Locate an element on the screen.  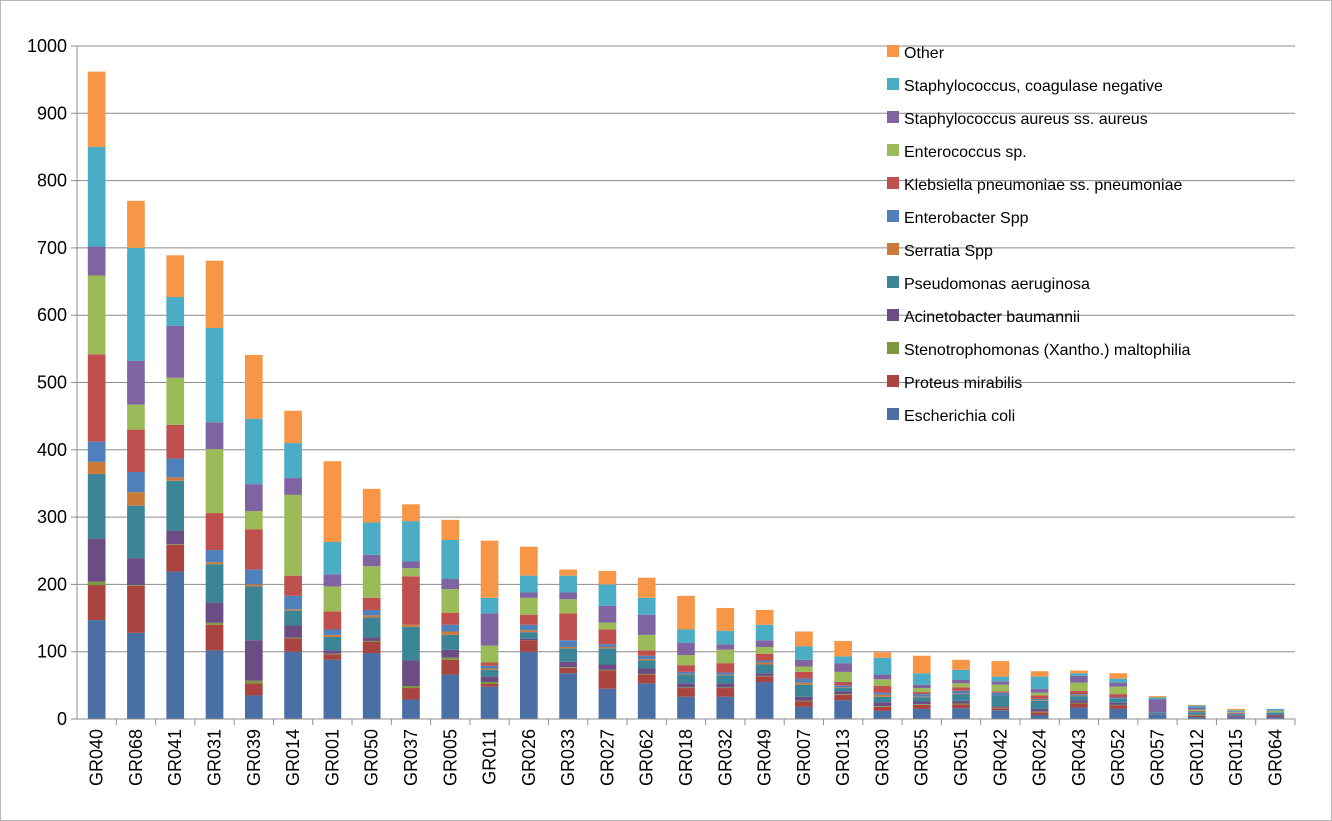
x-tick-label: GR033 is located at coordinates (568, 757).